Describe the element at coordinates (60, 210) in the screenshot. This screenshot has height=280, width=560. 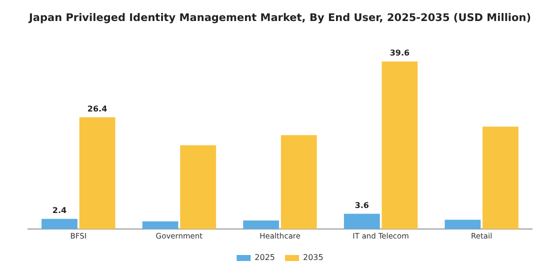
I see `data-label: 2.4` at that location.